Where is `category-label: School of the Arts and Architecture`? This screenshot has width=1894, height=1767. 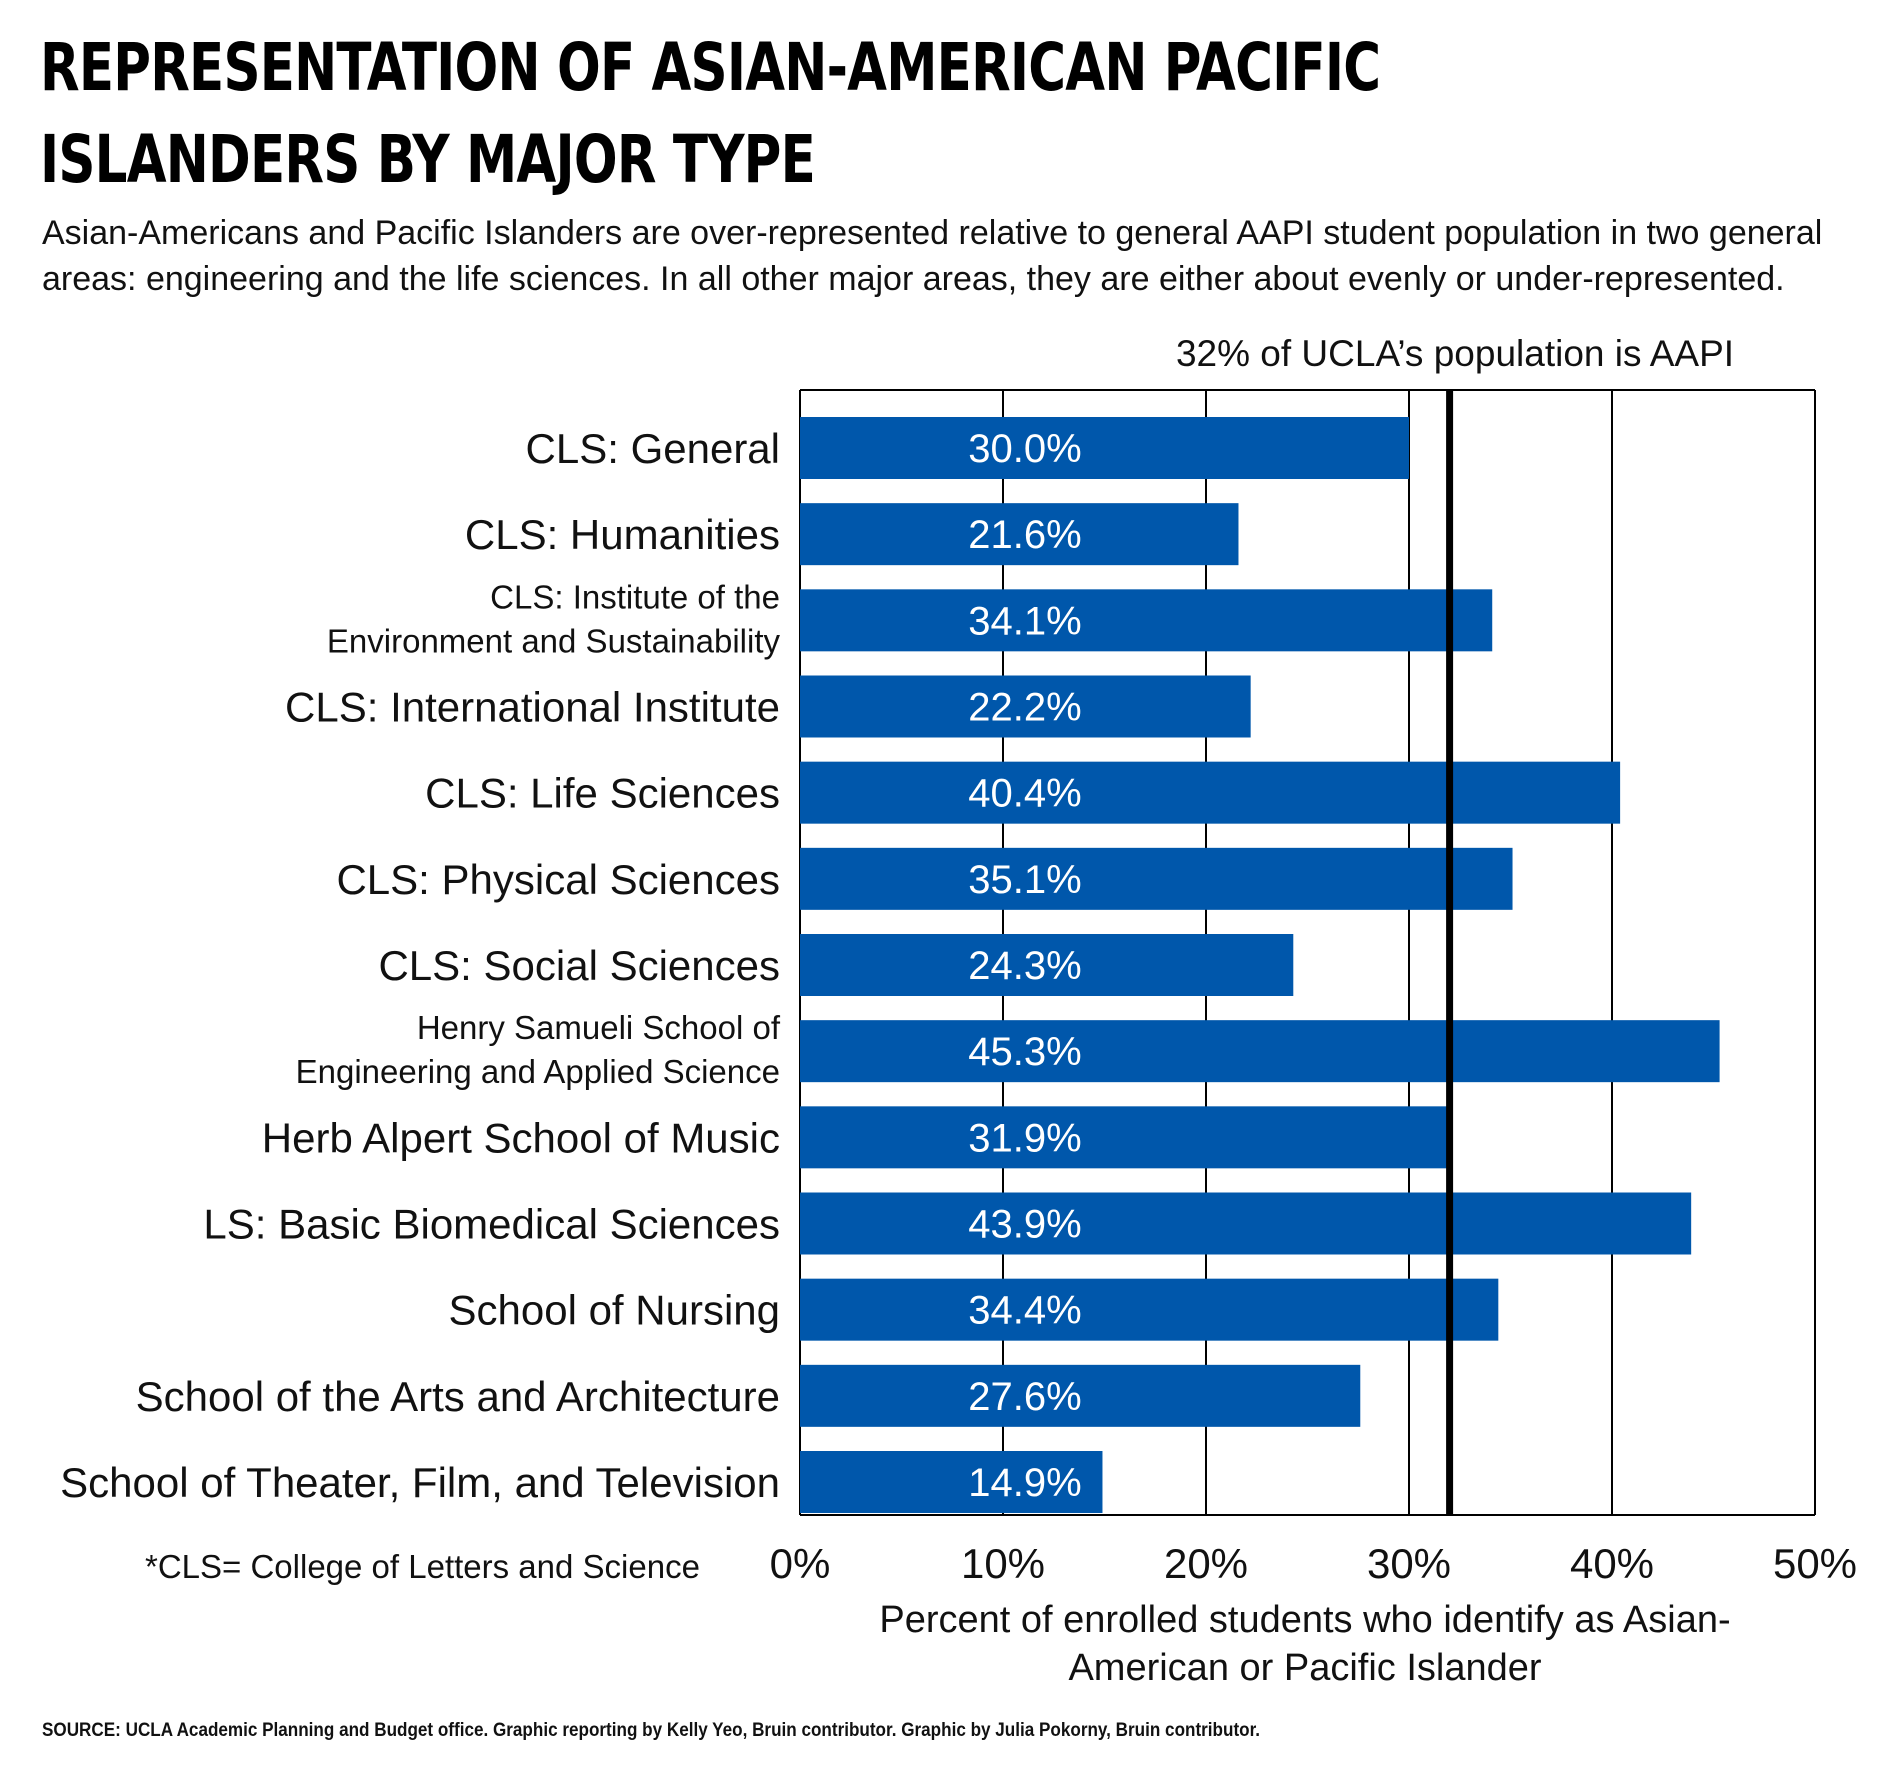 category-label: School of the Arts and Architecture is located at coordinates (458, 1396).